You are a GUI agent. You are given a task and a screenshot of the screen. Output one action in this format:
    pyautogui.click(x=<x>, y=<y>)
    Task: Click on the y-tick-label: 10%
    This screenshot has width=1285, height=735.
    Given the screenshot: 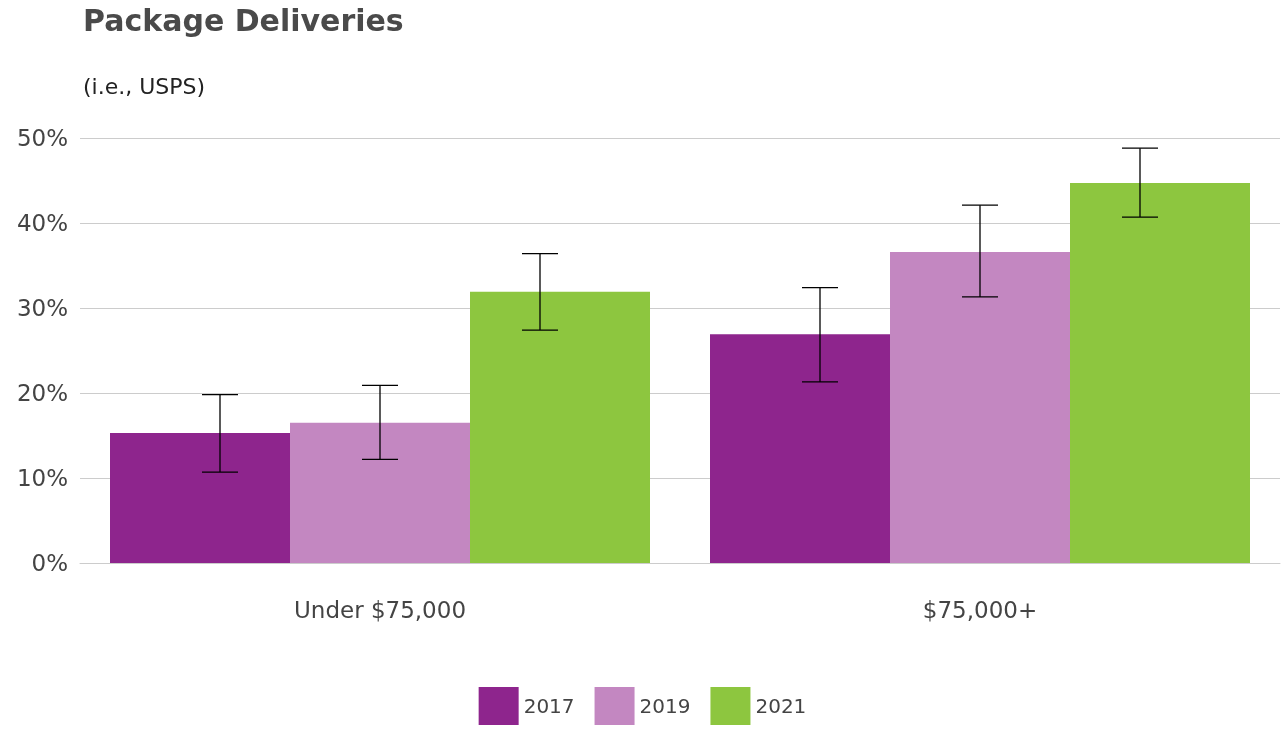 What is the action you would take?
    pyautogui.click(x=42, y=478)
    